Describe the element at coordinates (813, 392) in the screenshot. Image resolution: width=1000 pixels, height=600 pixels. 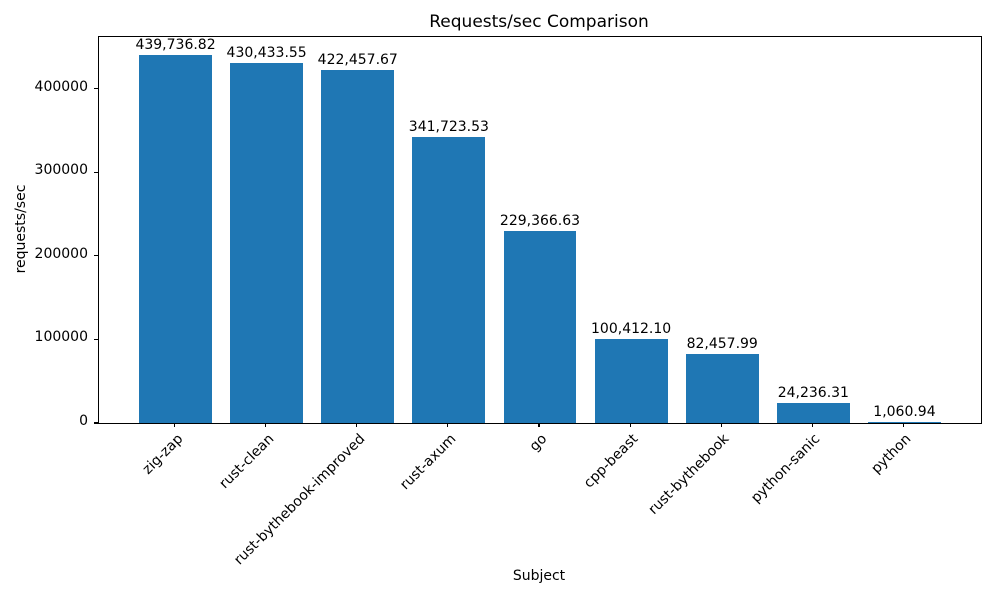
I see `bar-value-label: 24,236.31` at that location.